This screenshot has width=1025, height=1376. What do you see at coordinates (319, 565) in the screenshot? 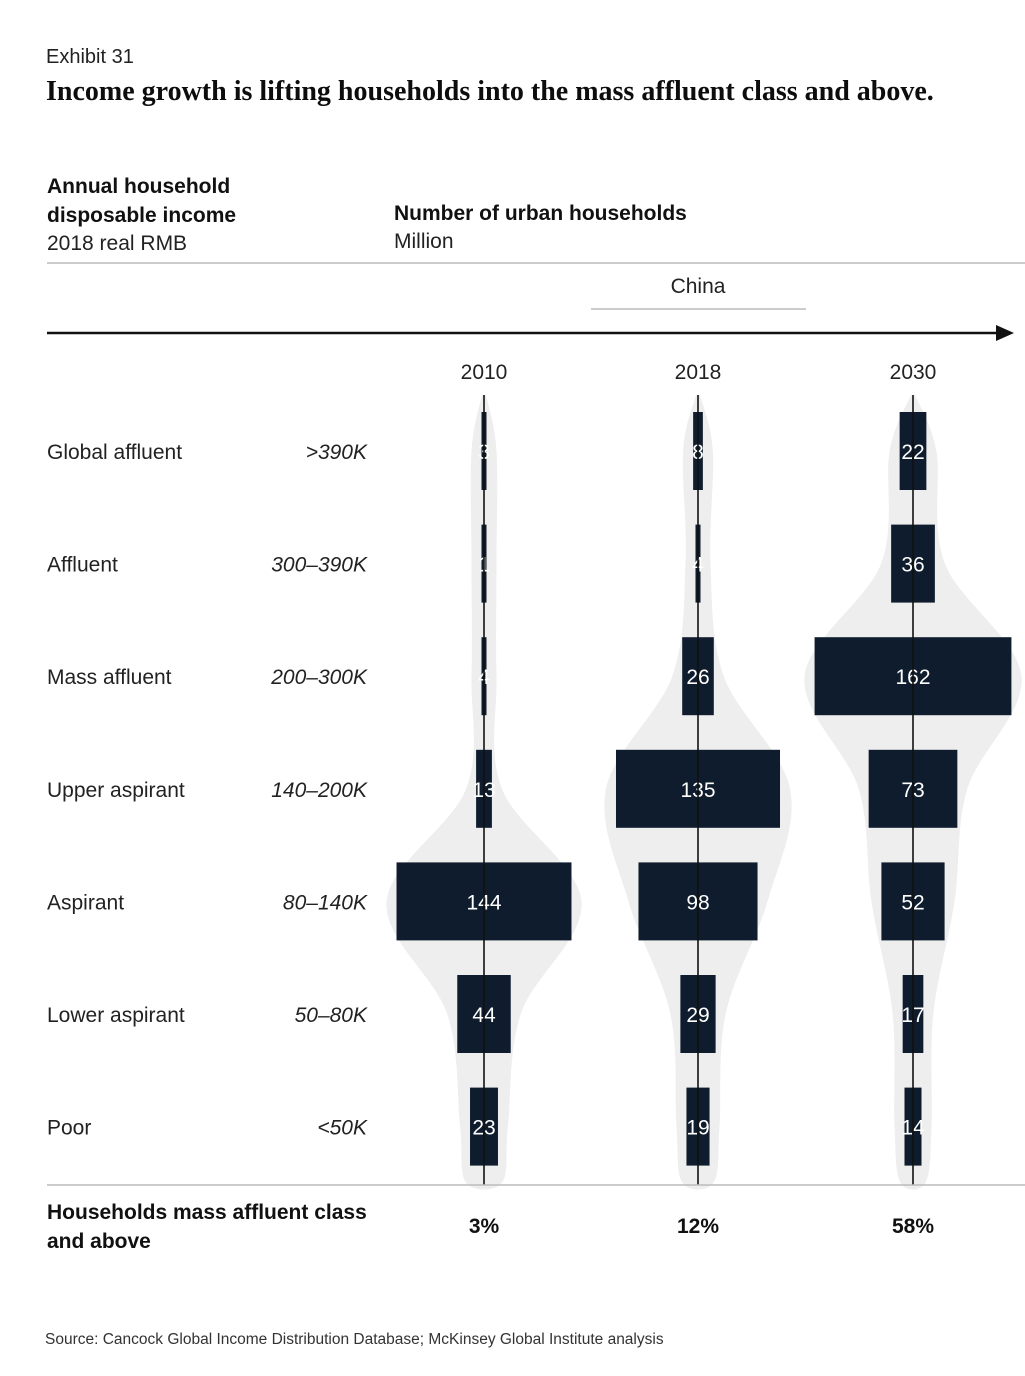
I see `income-range-label: 300–390K` at bounding box center [319, 565].